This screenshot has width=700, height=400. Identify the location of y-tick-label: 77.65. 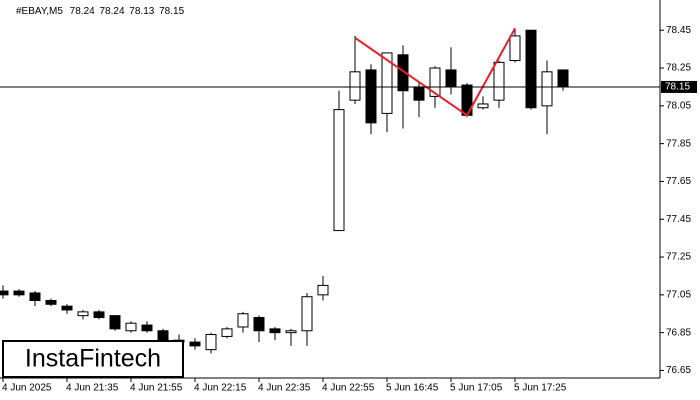
(678, 181).